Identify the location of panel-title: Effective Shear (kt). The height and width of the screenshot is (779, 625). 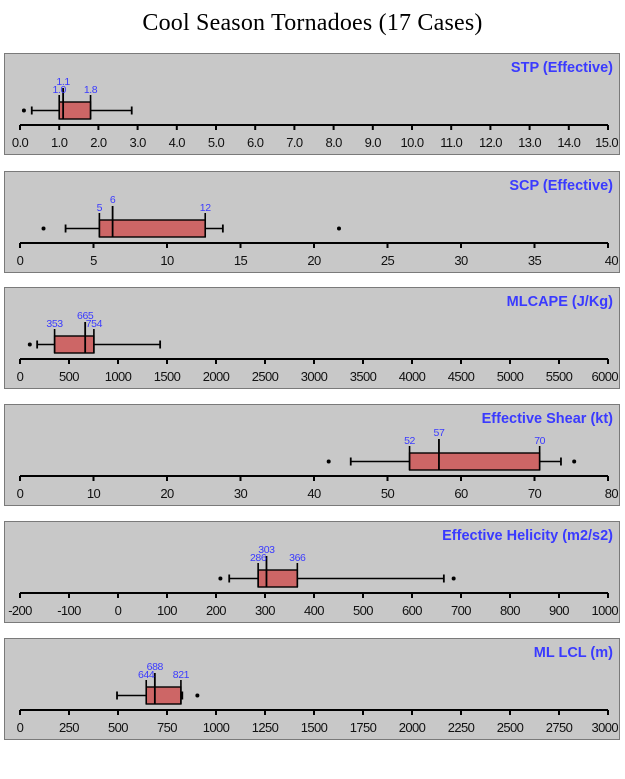
(548, 419).